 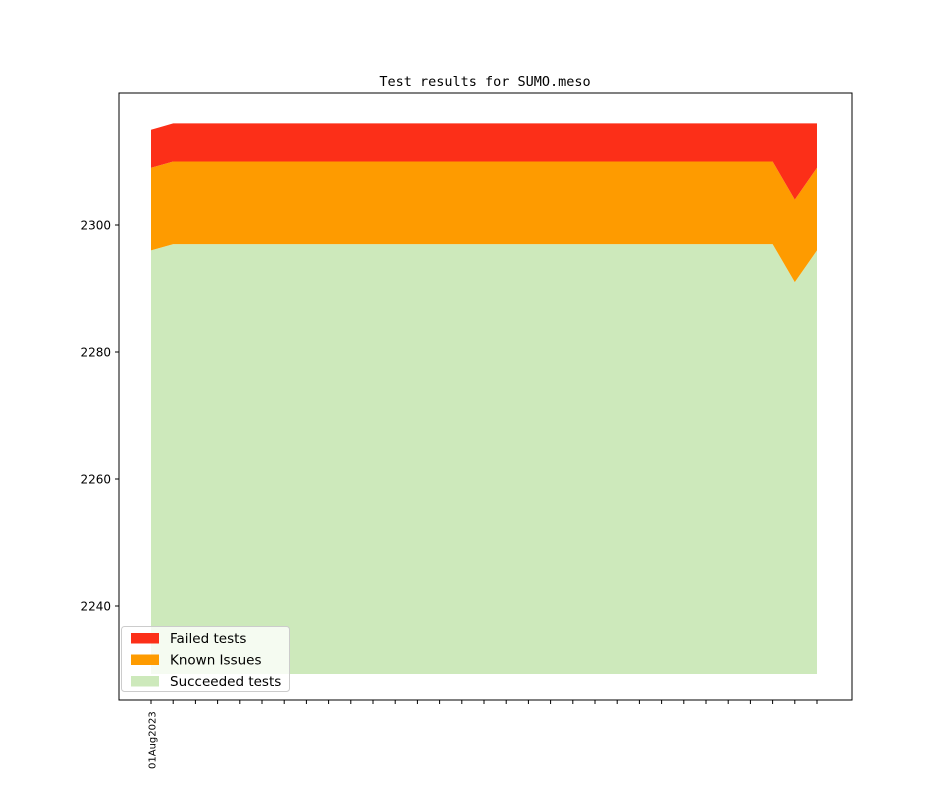 What do you see at coordinates (95, 480) in the screenshot?
I see `y-tick-label: 2260` at bounding box center [95, 480].